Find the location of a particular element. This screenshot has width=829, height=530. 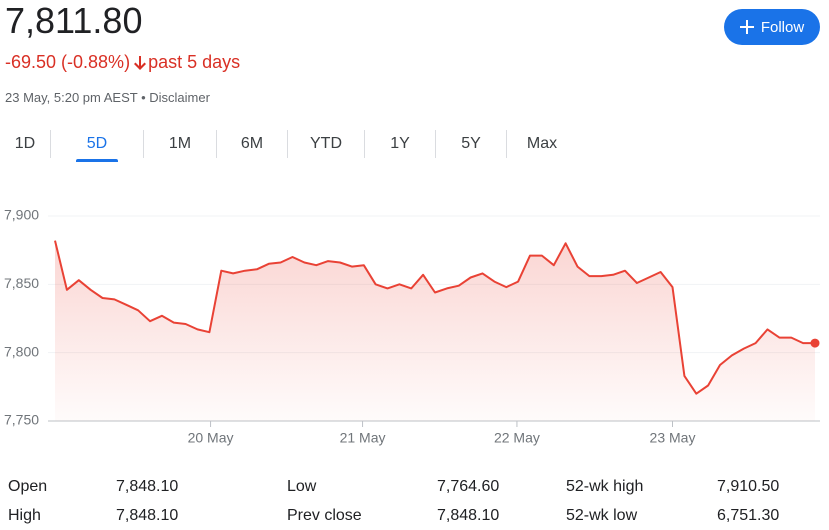

change-row: -69.50 (-0.88%) past 5 days is located at coordinates (122, 62).